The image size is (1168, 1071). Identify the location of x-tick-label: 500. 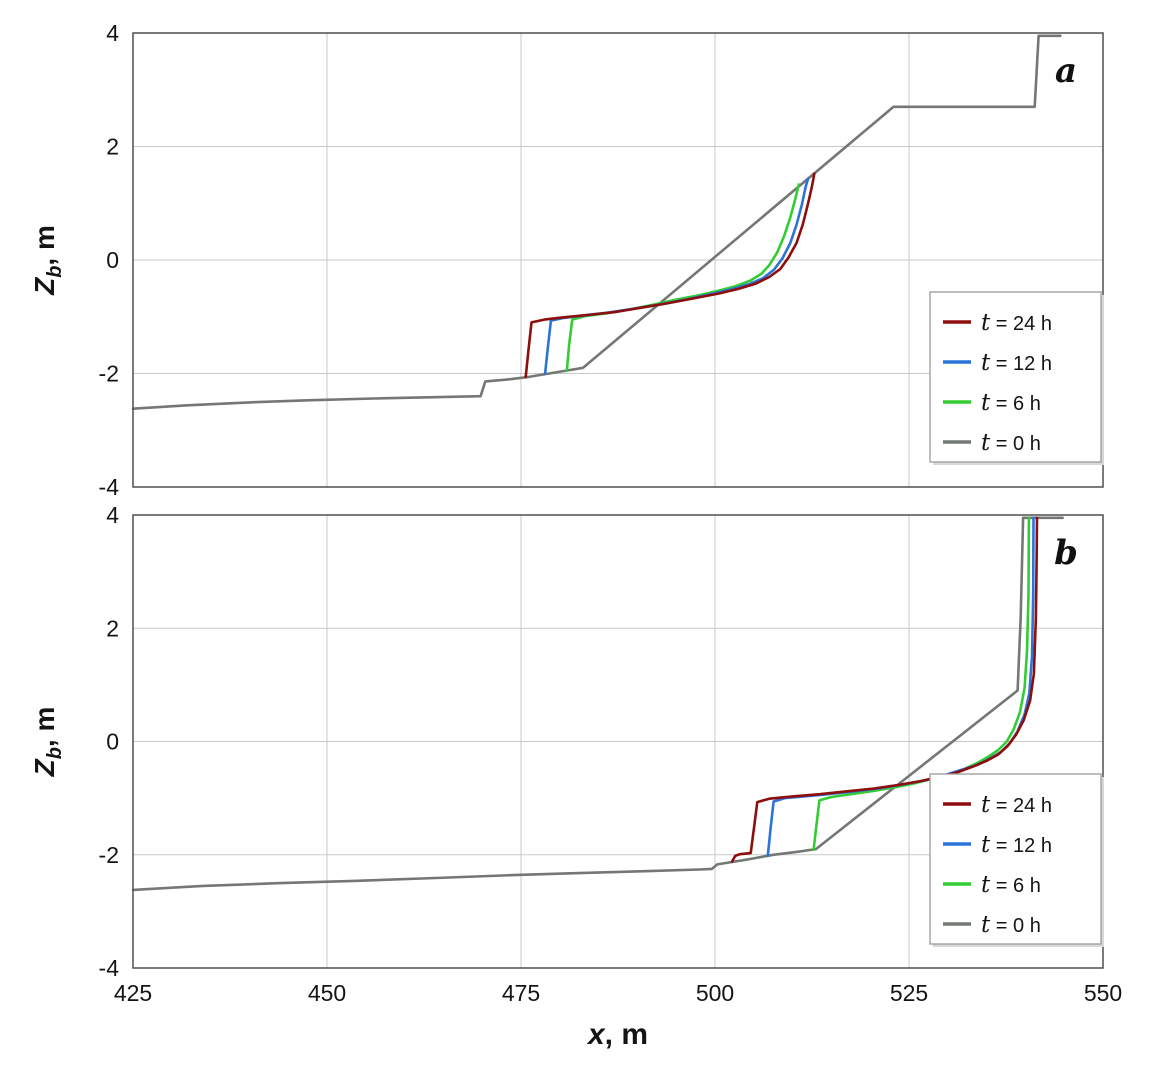
(715, 993).